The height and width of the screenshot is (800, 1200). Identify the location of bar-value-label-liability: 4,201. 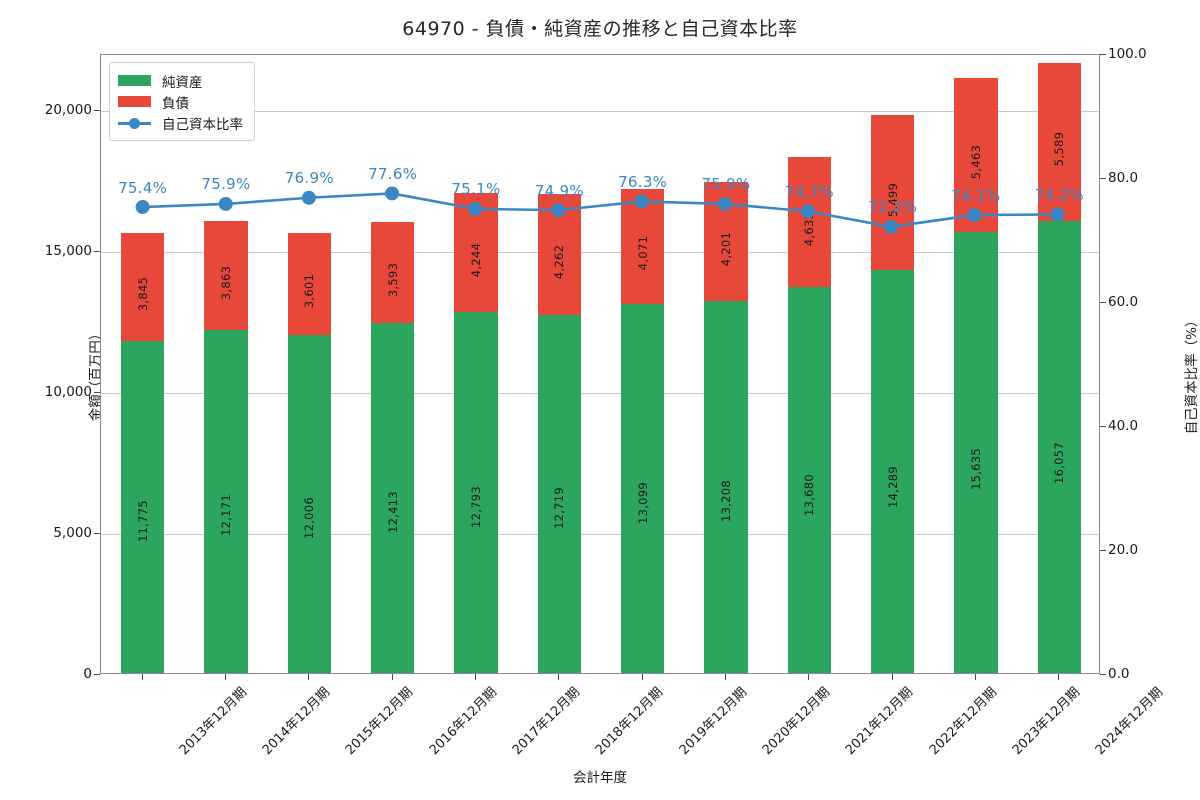
(725, 248).